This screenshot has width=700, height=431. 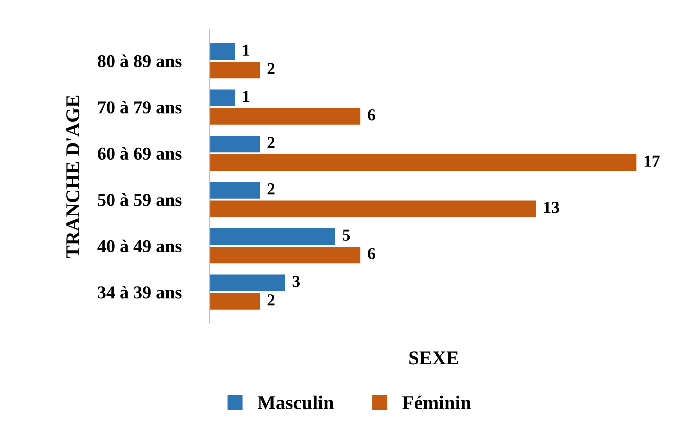 I want to click on y-tick-label: 80 à 89 ans, so click(x=140, y=61).